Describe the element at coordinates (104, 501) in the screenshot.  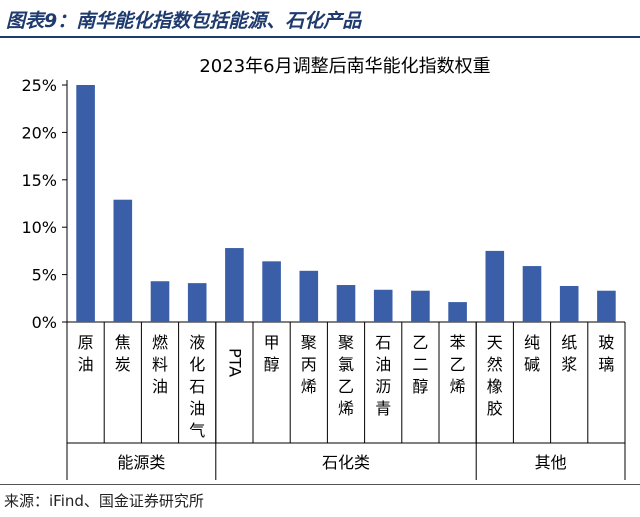
I see `source-note: 来源：iFind、国金证券研究所` at that location.